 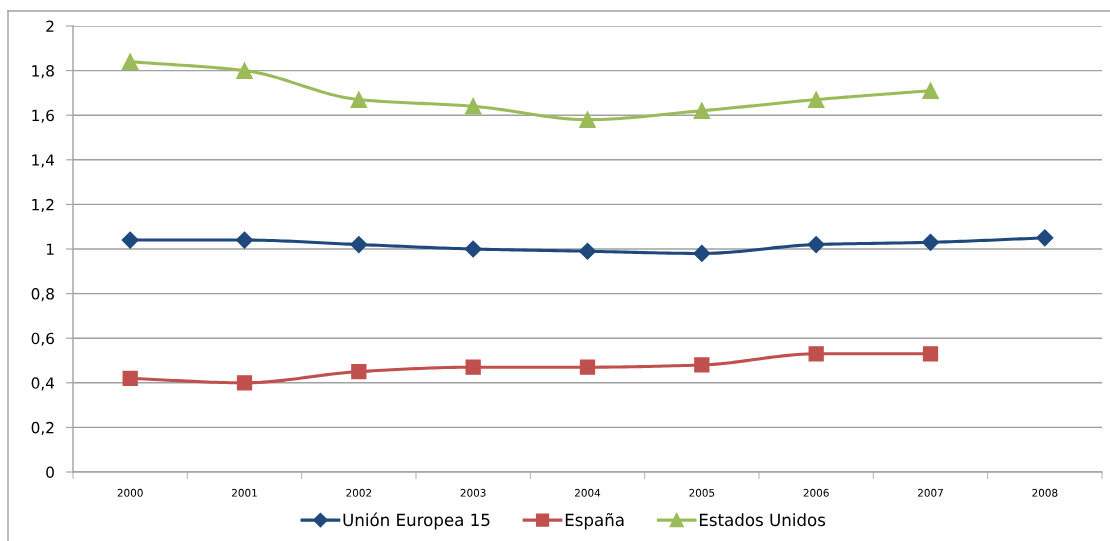 I want to click on legend-label: España, so click(x=594, y=521).